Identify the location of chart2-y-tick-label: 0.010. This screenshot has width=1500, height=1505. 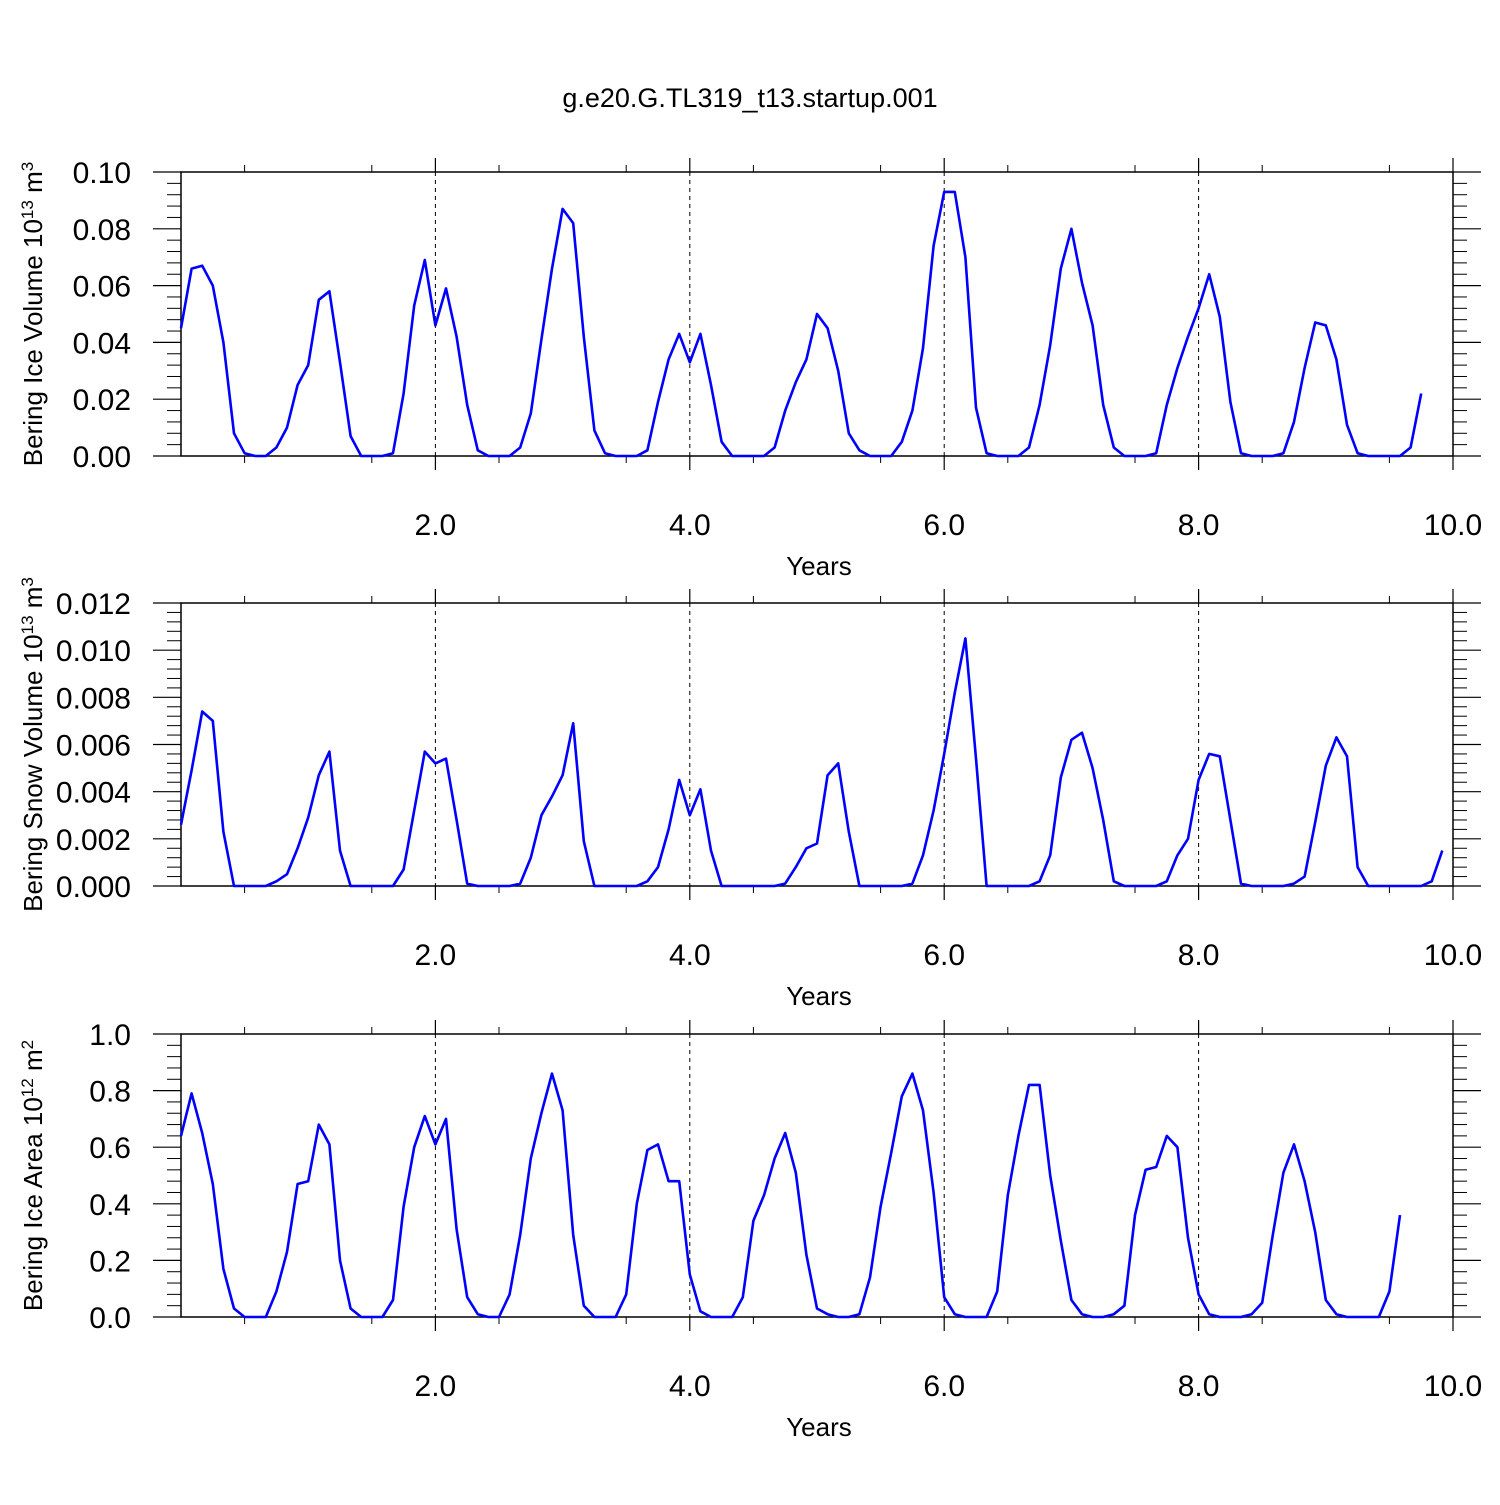
(93, 651).